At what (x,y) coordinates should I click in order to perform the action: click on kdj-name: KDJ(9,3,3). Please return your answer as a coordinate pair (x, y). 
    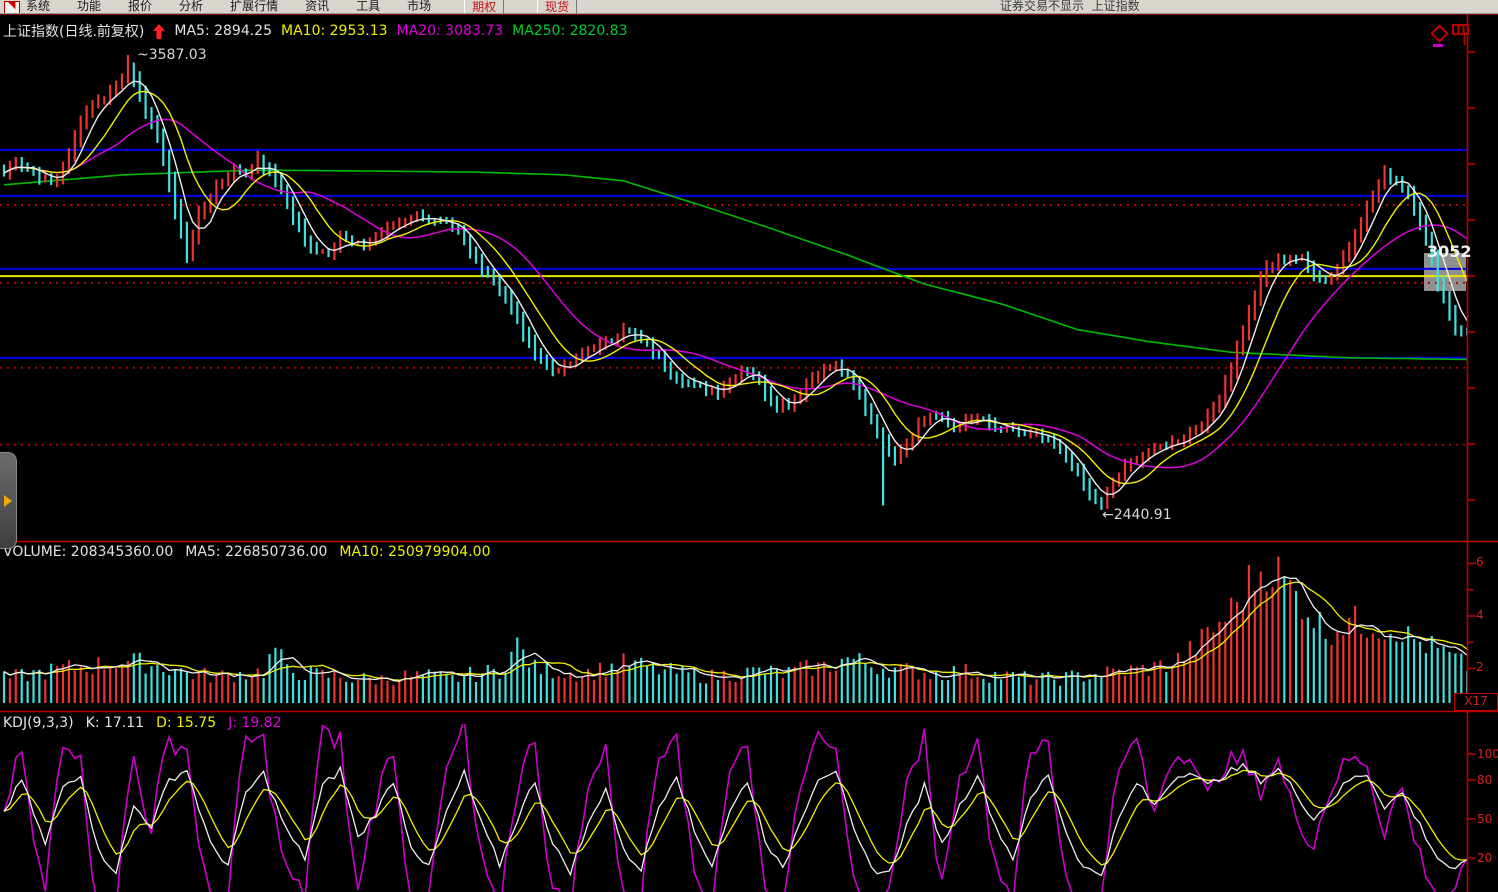
    Looking at the image, I should click on (38, 723).